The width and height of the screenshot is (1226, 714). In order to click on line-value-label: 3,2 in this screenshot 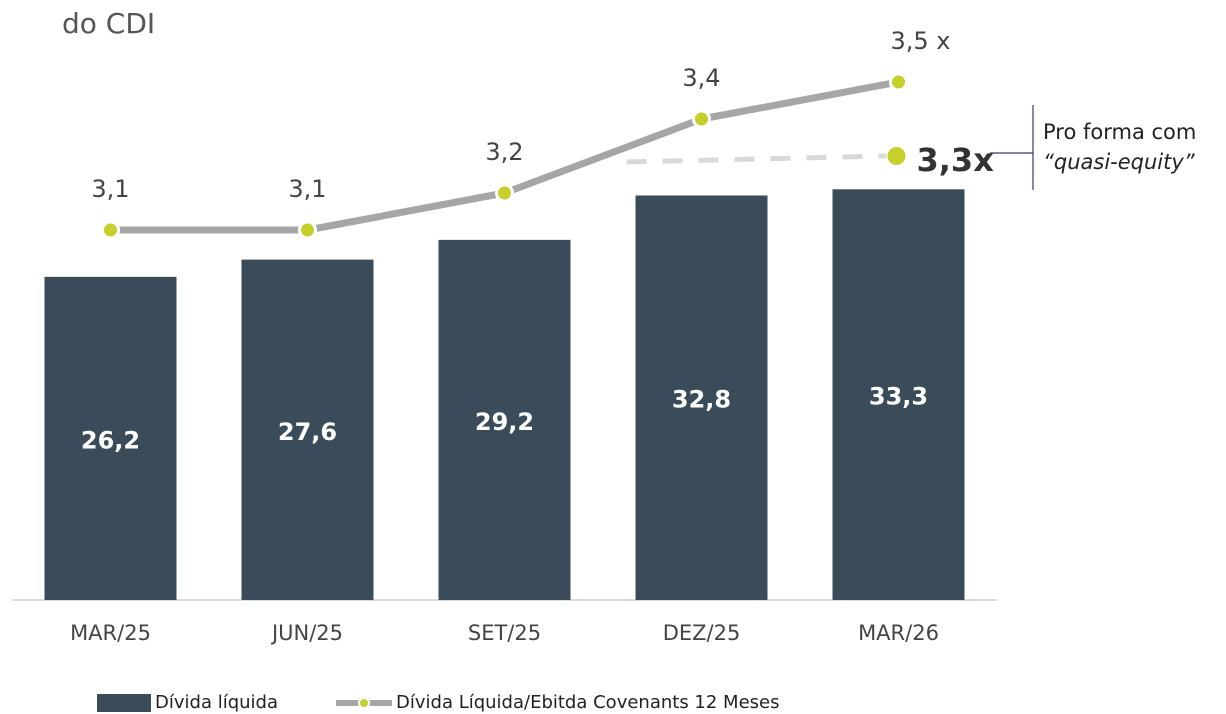, I will do `click(504, 152)`.